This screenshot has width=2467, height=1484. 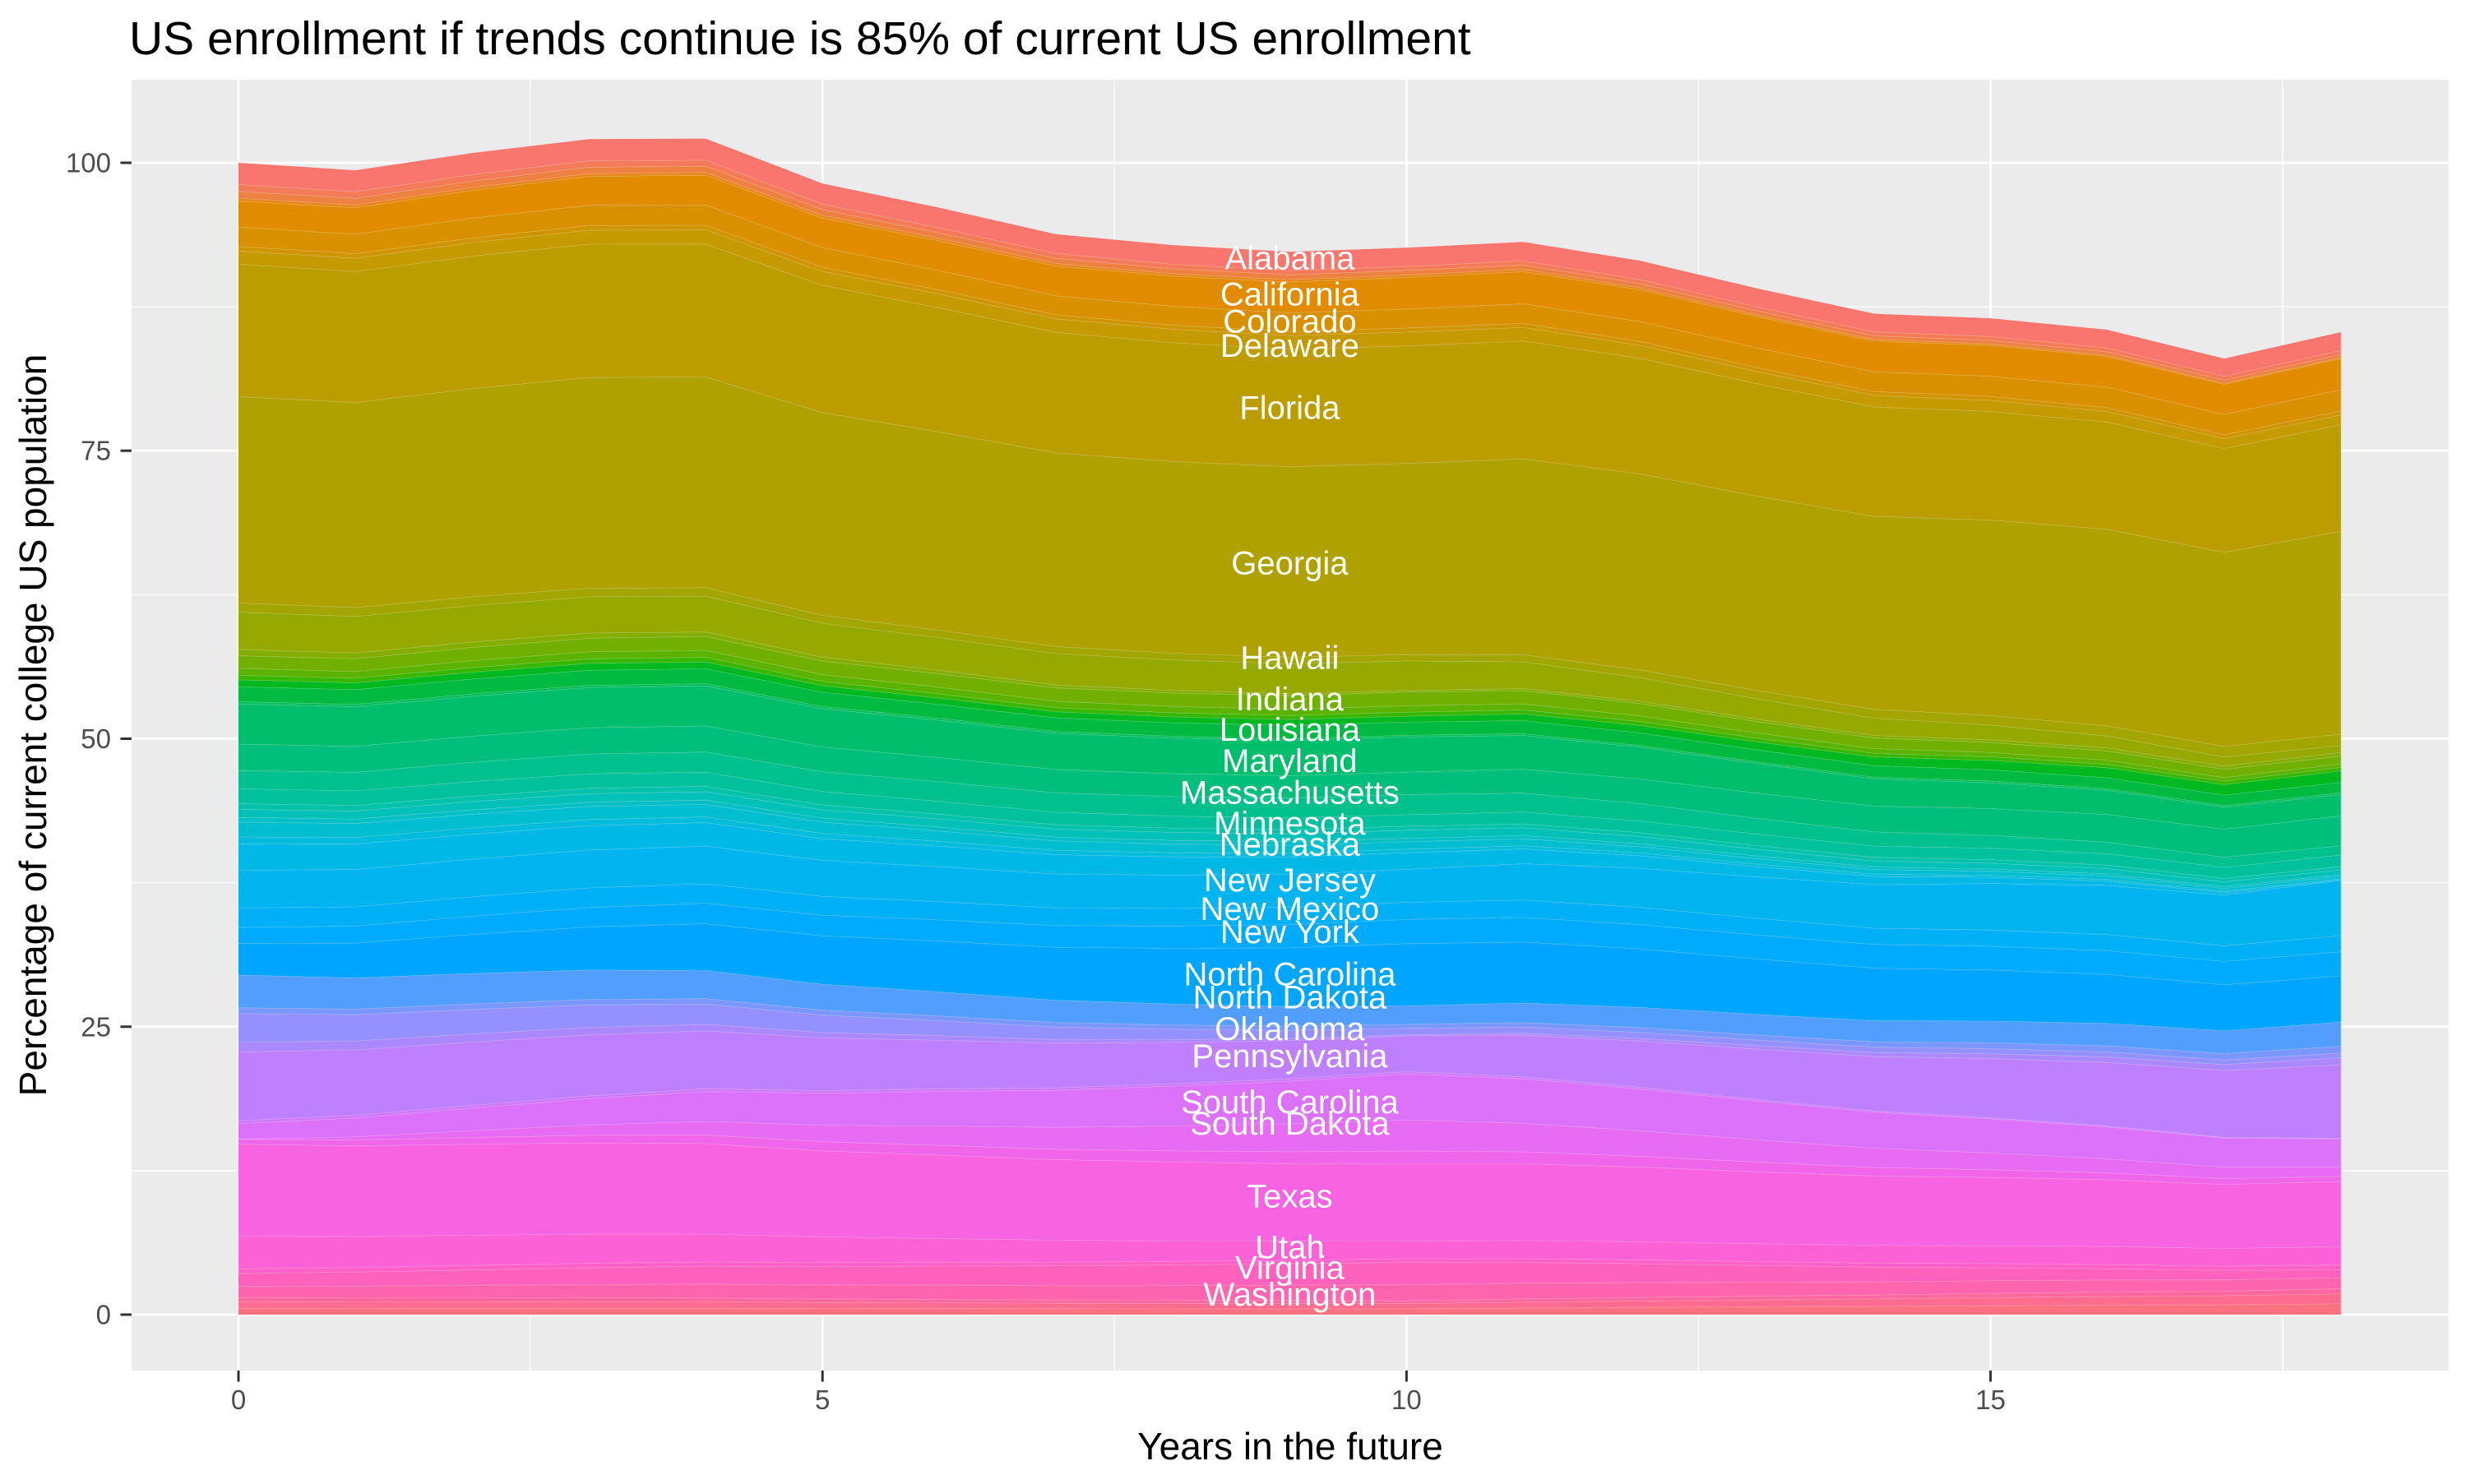 I want to click on svg-text: Indiana, so click(x=1291, y=700).